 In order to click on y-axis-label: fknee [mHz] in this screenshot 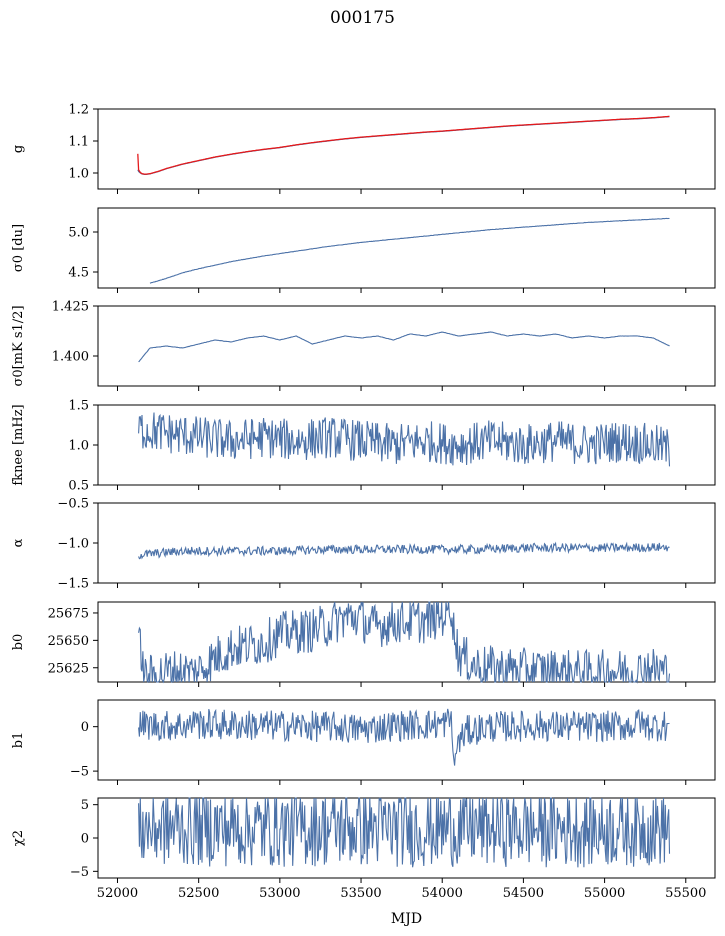, I will do `click(18, 444)`.